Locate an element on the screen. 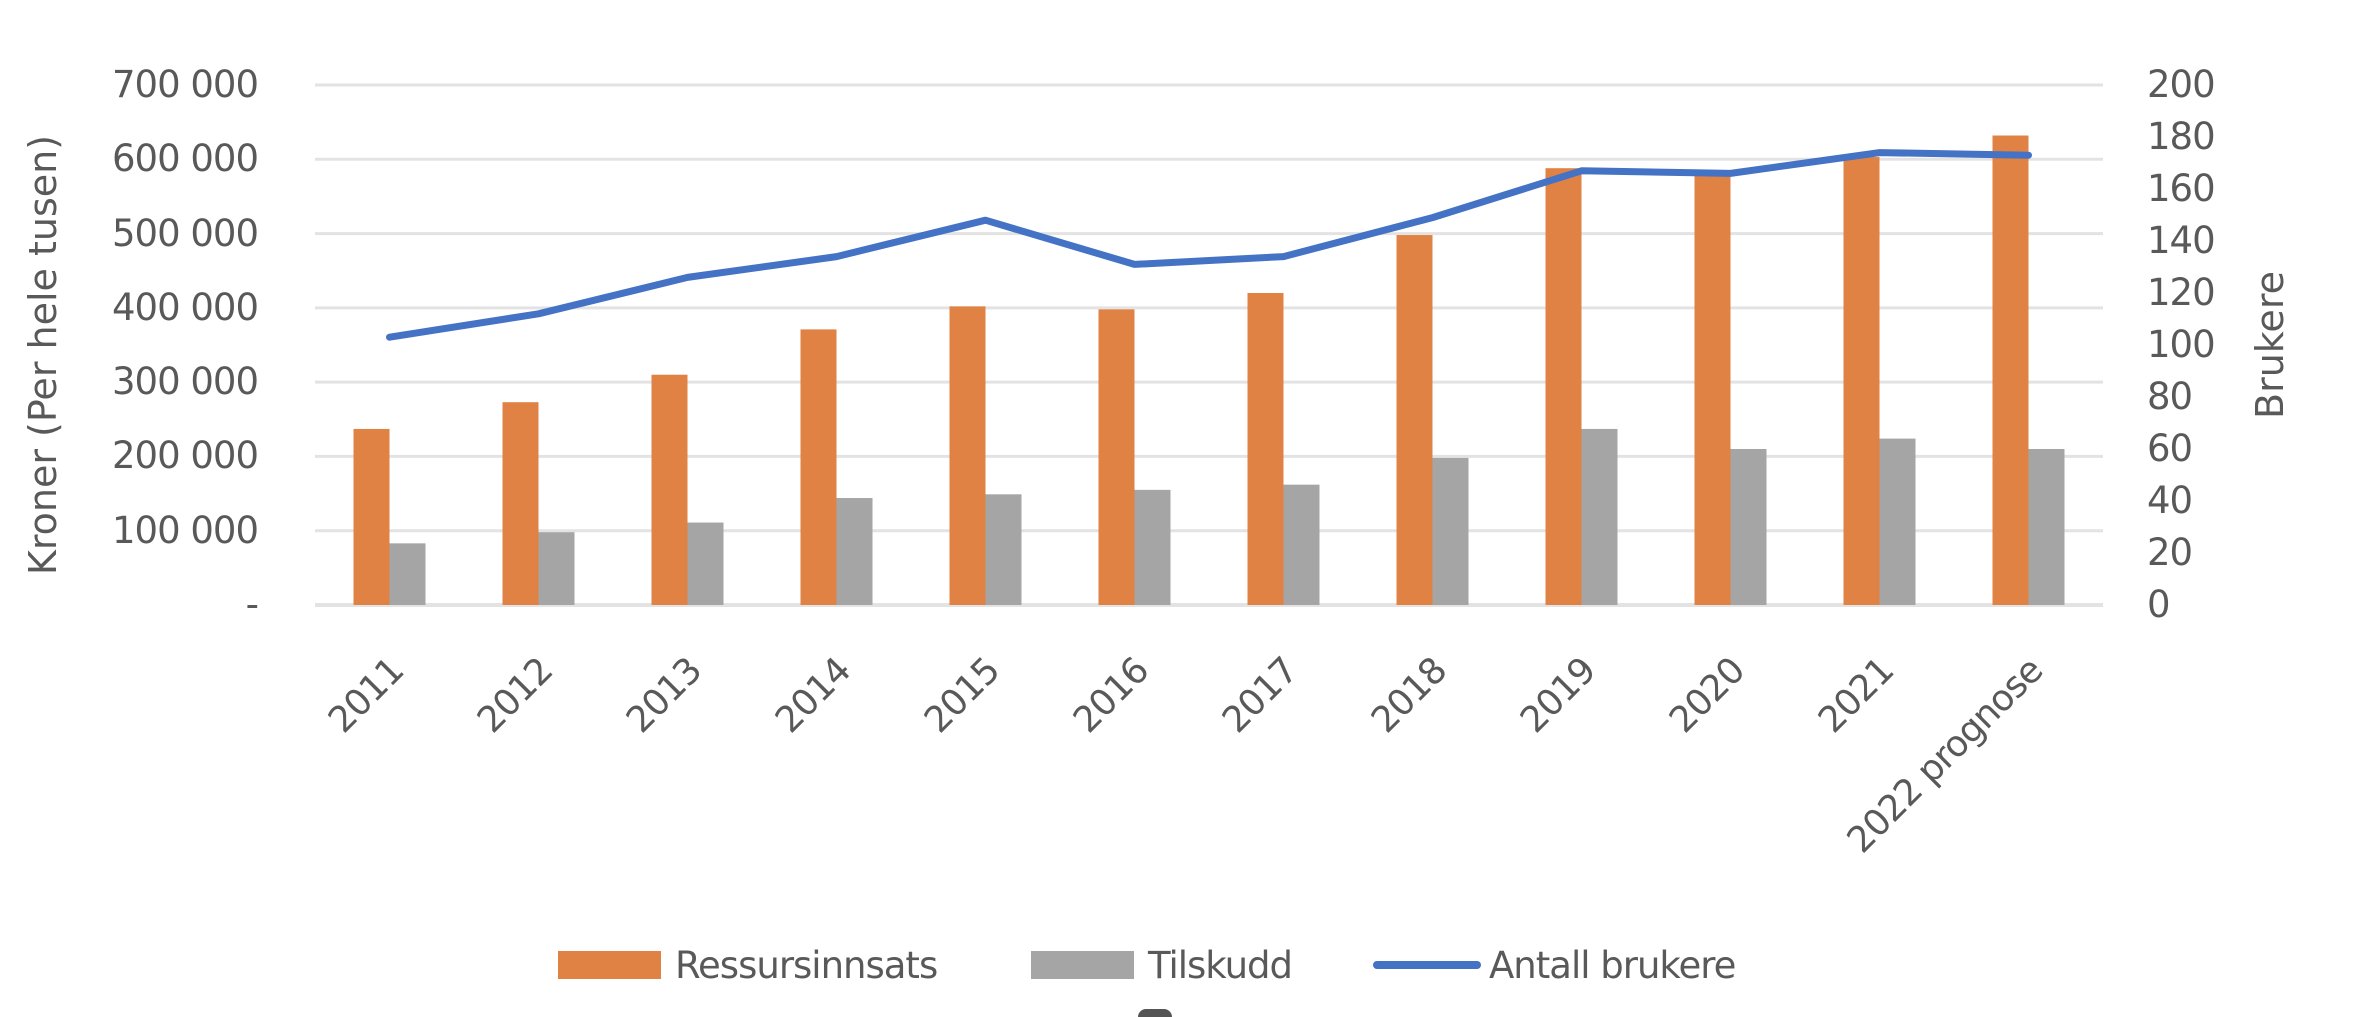 The width and height of the screenshot is (2364, 1017). cutoff-decoration-icon is located at coordinates (1155, 1013).